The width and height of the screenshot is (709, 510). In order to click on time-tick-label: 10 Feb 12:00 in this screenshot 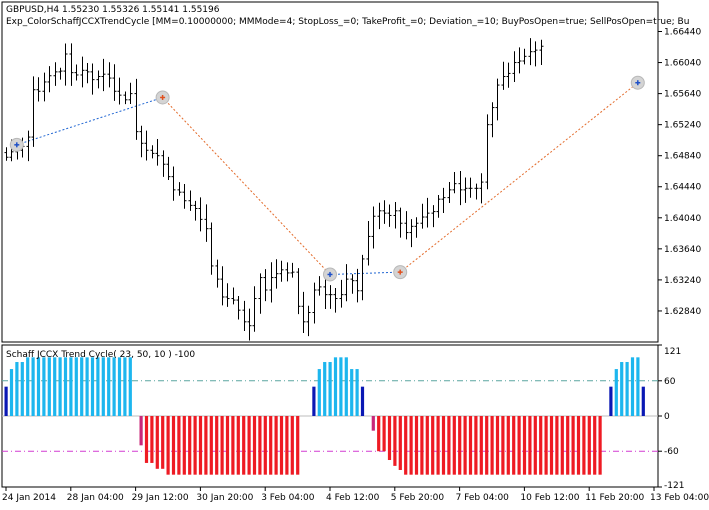, I will do `click(549, 498)`.